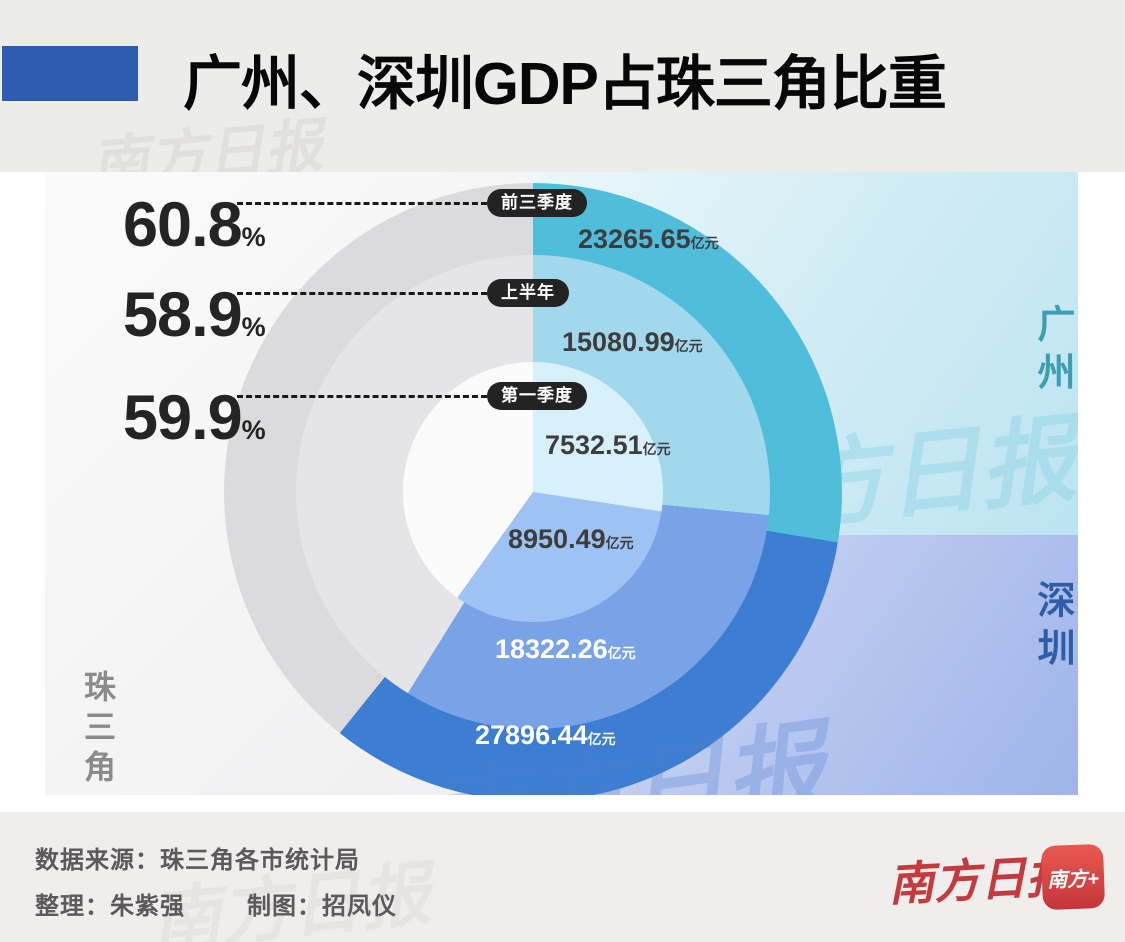 The image size is (1125, 942). I want to click on pct-value: 59.9, so click(183, 418).